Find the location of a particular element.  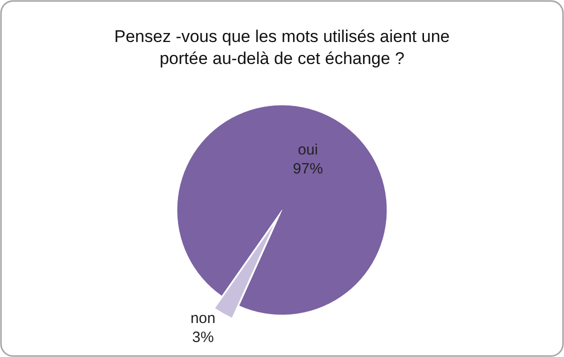

data-label: 97% is located at coordinates (307, 169).